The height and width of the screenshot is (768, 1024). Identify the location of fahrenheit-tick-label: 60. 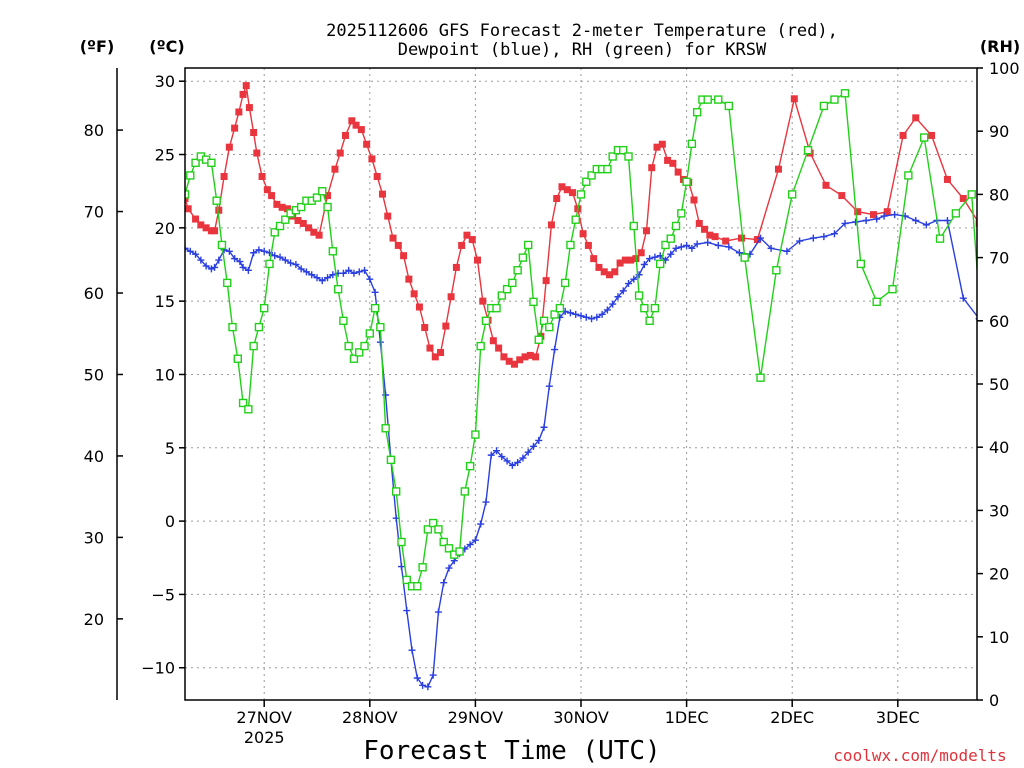
(94, 293).